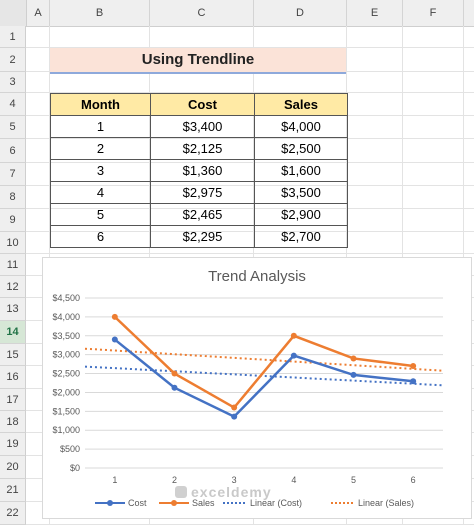 The width and height of the screenshot is (474, 525). Describe the element at coordinates (114, 480) in the screenshot. I see `x-tick-label: 1` at that location.